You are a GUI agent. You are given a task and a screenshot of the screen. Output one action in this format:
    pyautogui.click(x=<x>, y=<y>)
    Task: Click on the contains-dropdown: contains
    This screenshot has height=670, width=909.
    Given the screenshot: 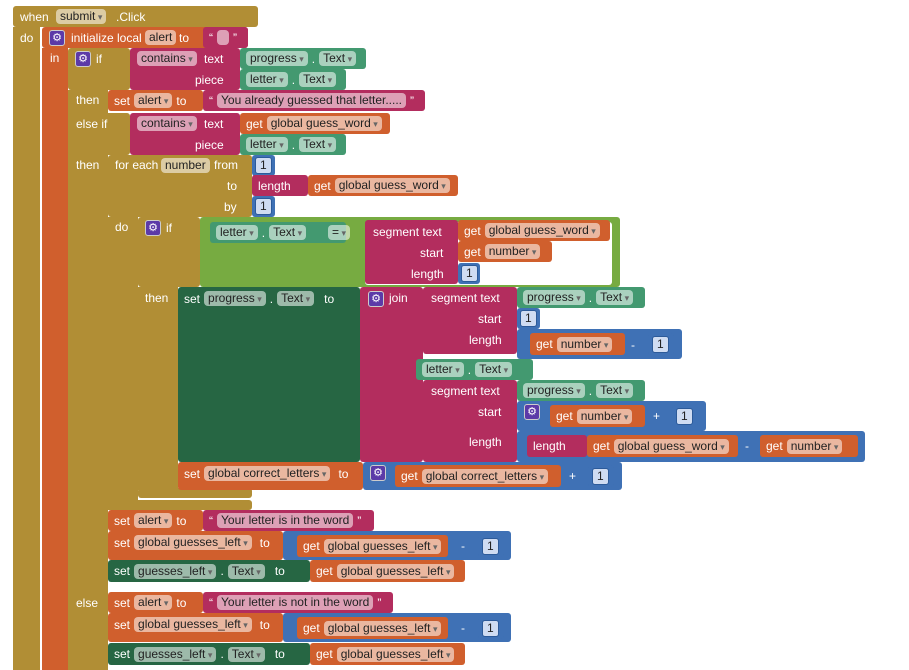 What is the action you would take?
    pyautogui.click(x=167, y=58)
    